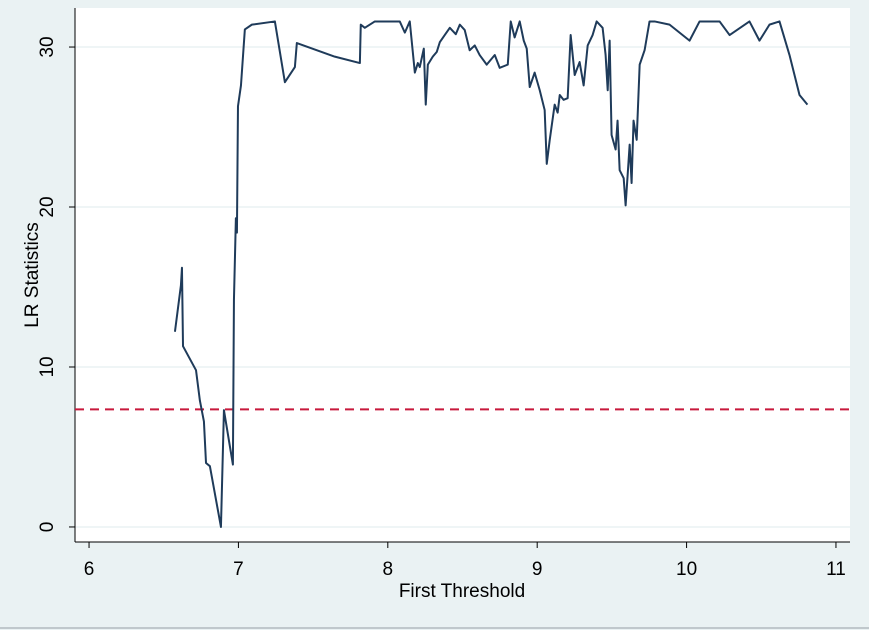 This screenshot has width=869, height=630. Describe the element at coordinates (836, 569) in the screenshot. I see `x-tick-label: 11` at that location.